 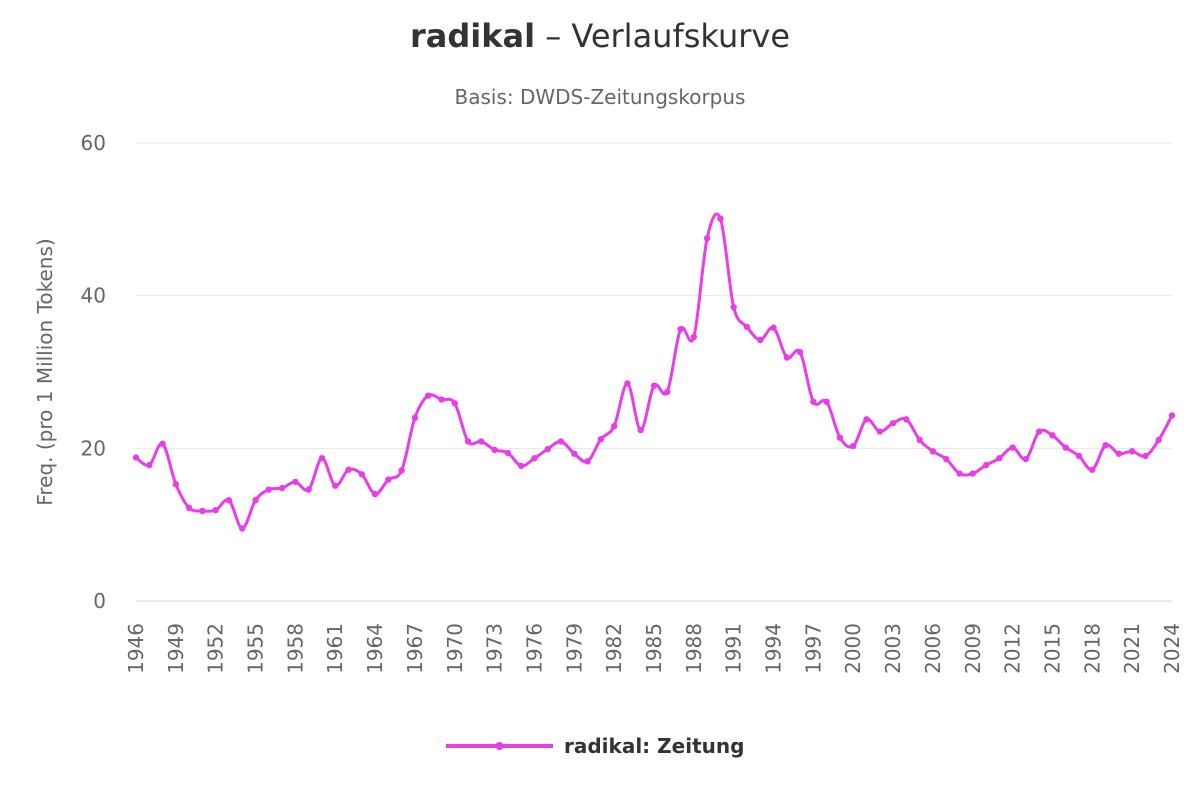 I want to click on x-tick-label: 1988, so click(x=694, y=648).